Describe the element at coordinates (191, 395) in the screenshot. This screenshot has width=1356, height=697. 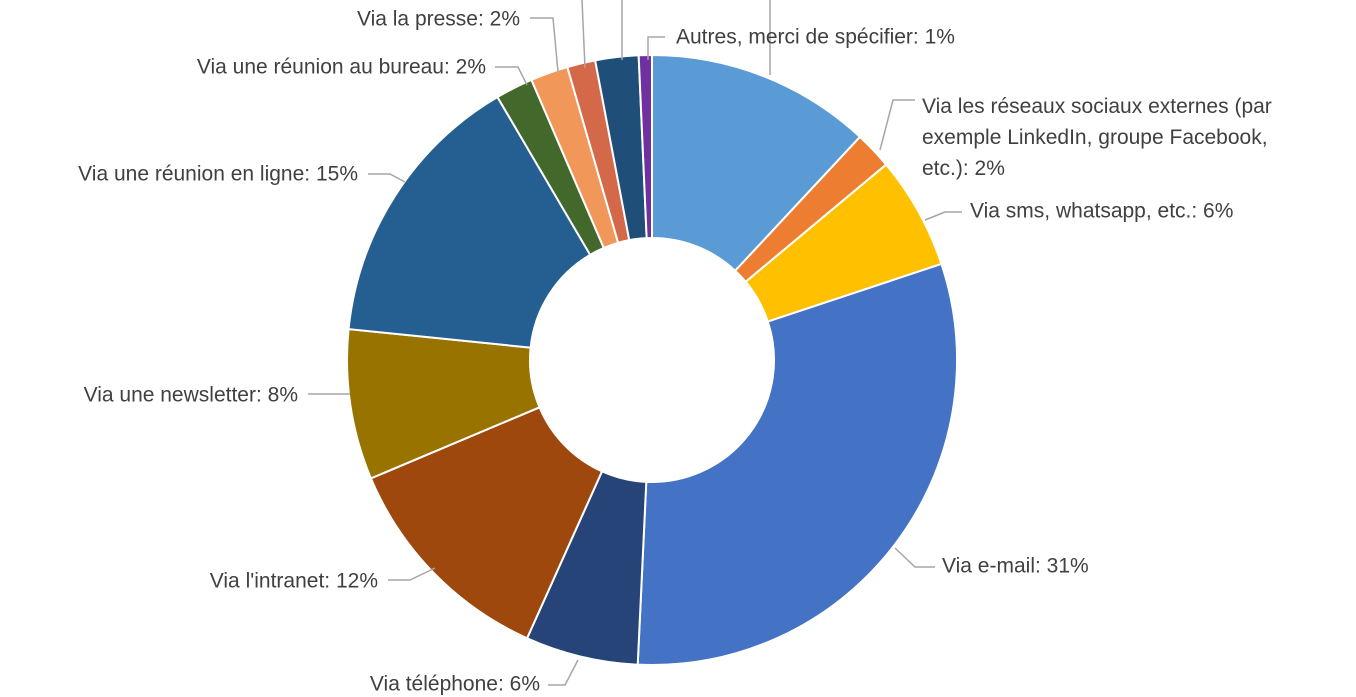
I see `slice-label: Via une newsletter: 8%` at that location.